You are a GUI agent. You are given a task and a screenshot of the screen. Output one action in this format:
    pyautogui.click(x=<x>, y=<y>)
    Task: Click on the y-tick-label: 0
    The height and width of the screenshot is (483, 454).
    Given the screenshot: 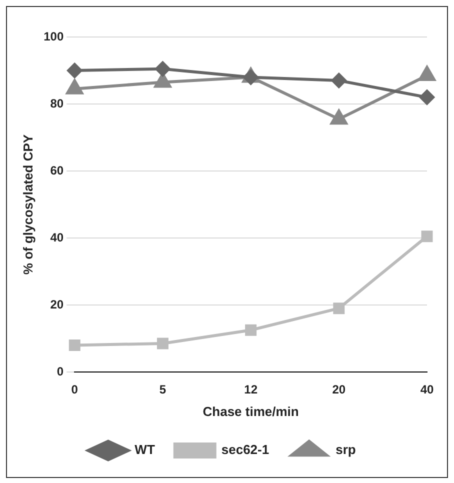 What is the action you would take?
    pyautogui.click(x=60, y=371)
    